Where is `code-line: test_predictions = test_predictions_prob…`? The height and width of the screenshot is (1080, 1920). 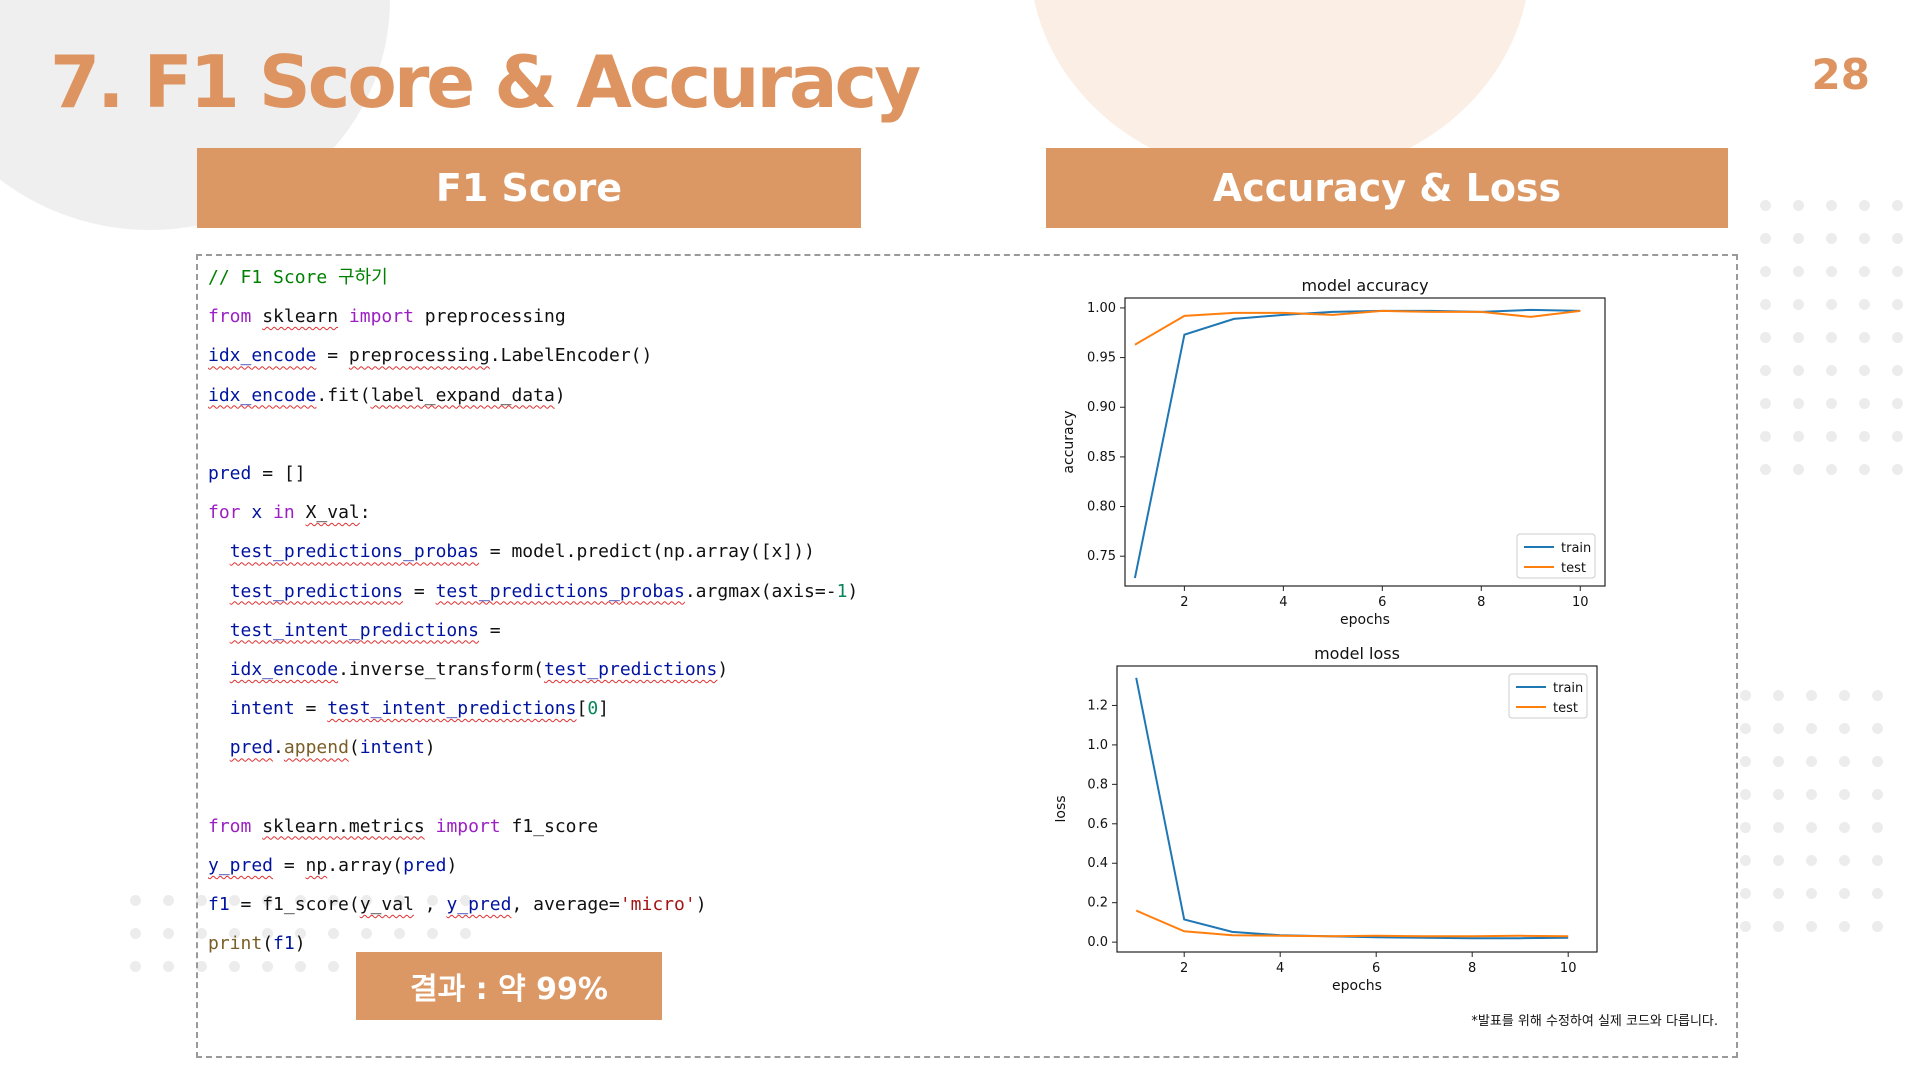
code-line: test_predictions = test_predictions_prob… is located at coordinates (533, 591).